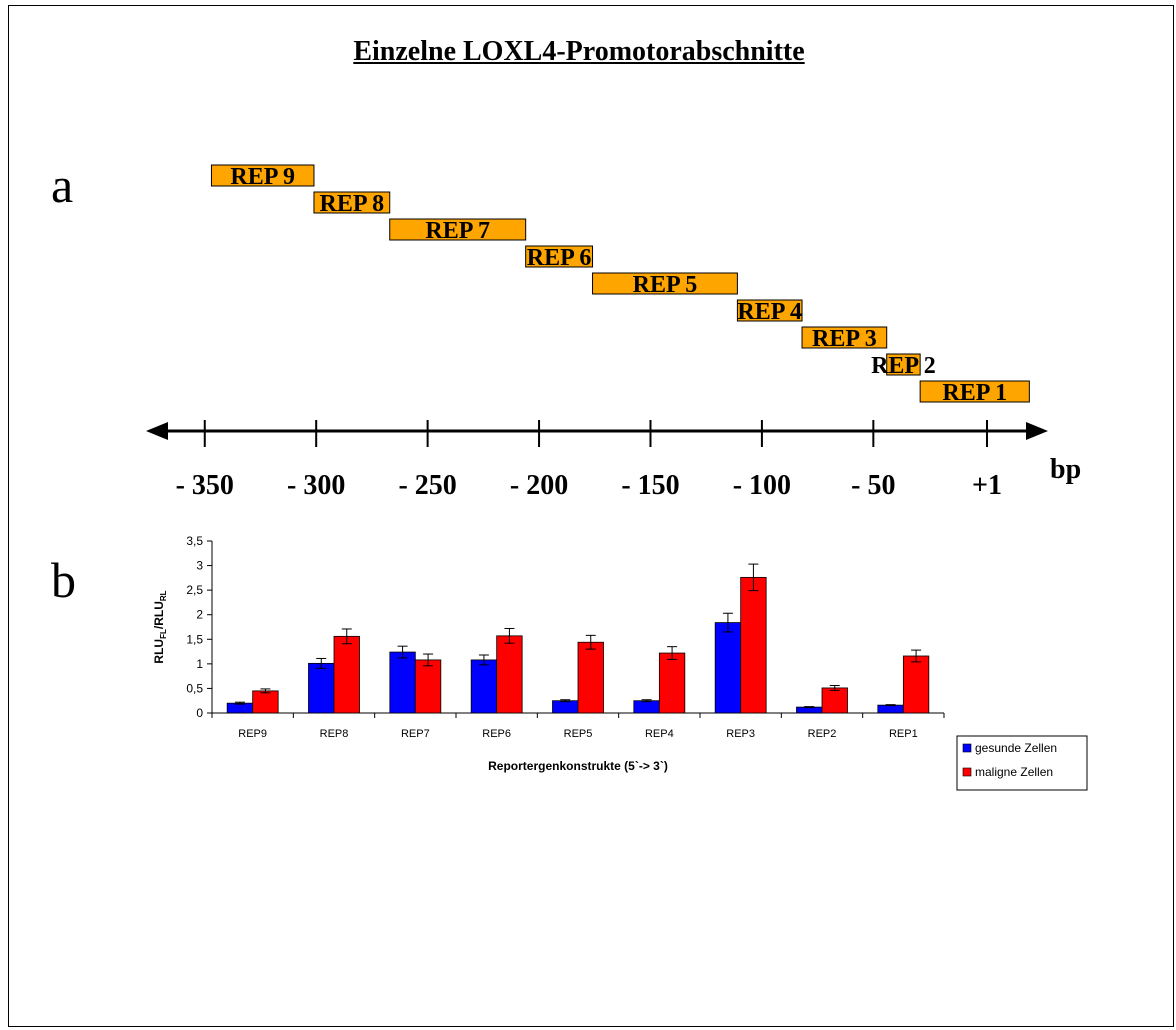 The image size is (1176, 1030). I want to click on panel-b-label: b, so click(63, 580).